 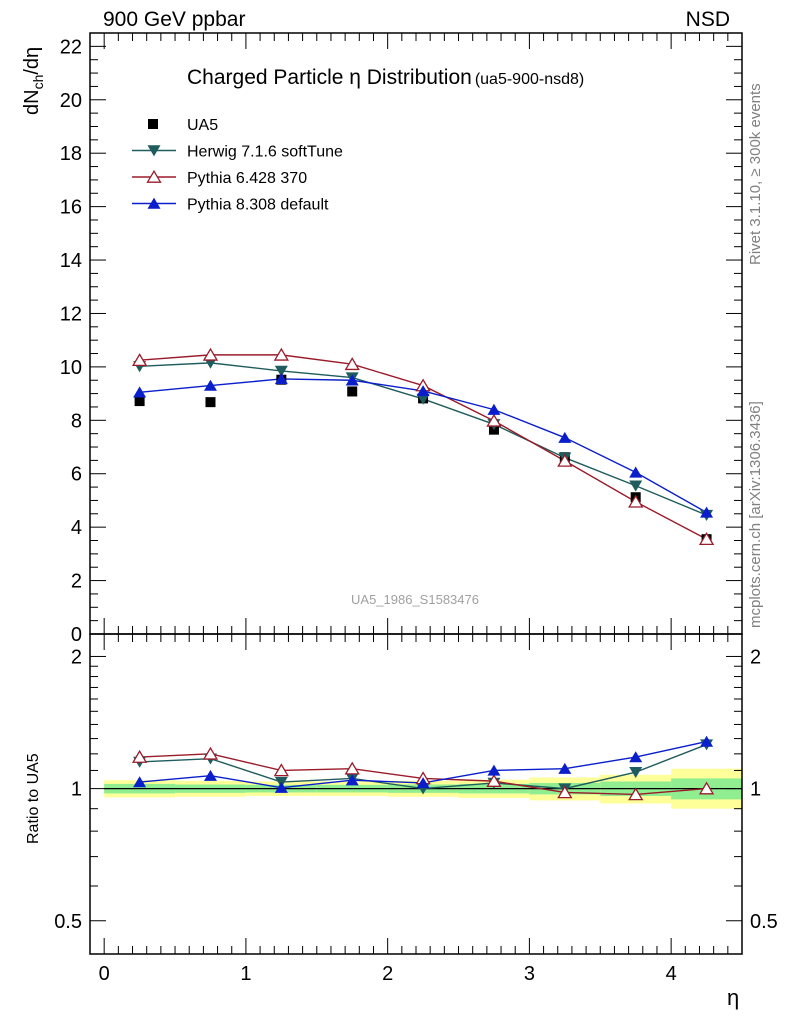 I want to click on ratio-y-tick-label-right: 0.5, so click(x=764, y=922).